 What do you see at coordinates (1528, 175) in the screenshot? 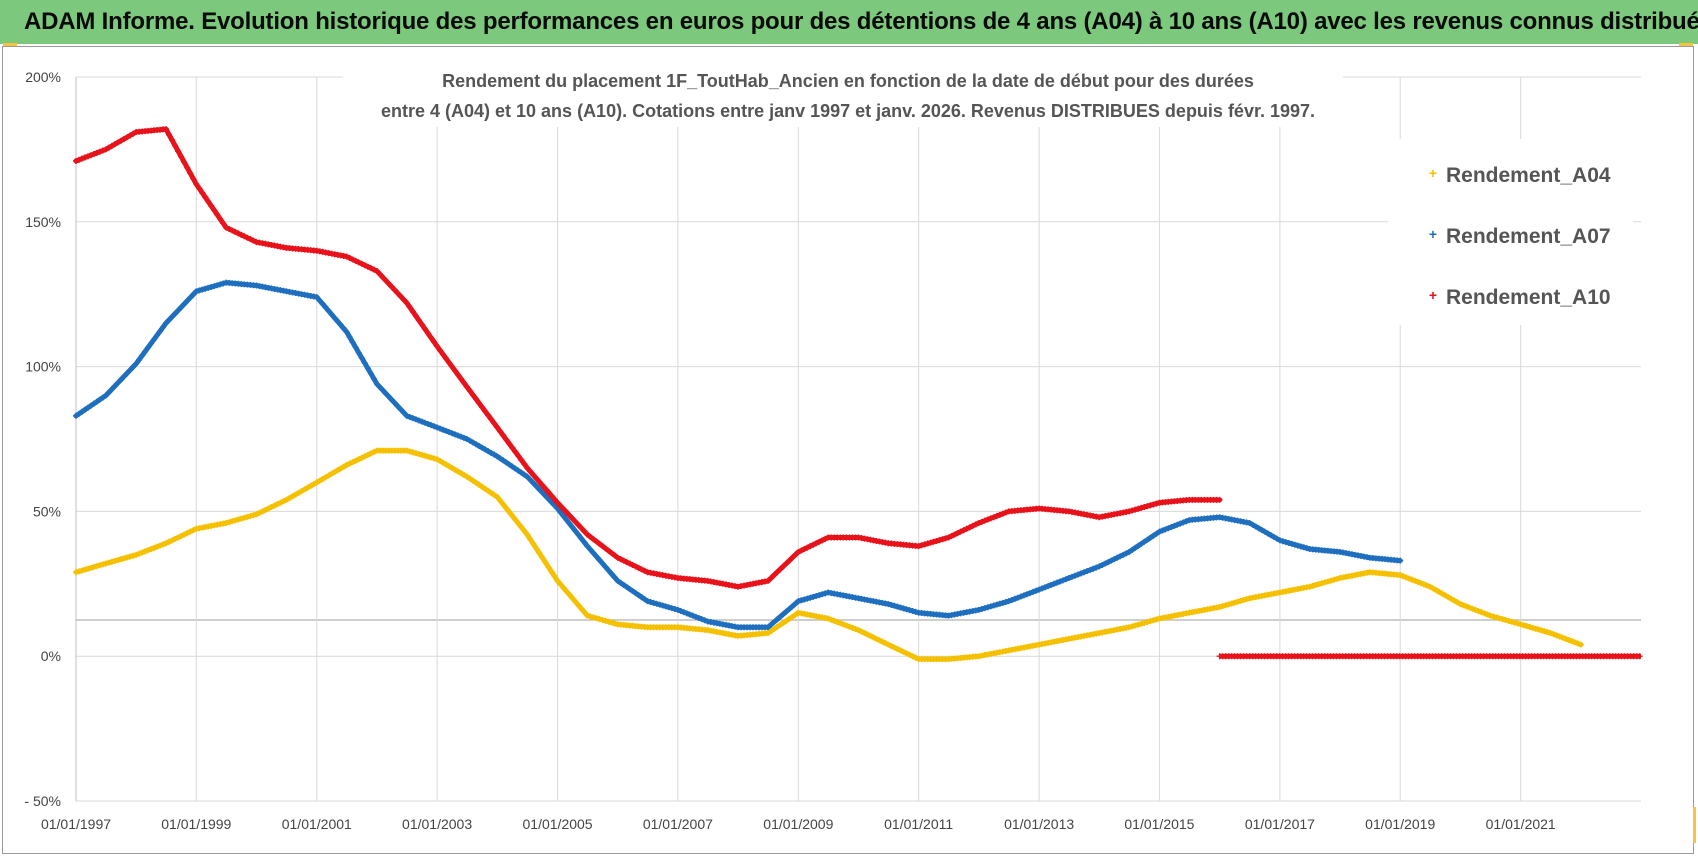
I see `legend-label: Rendement_A04` at bounding box center [1528, 175].